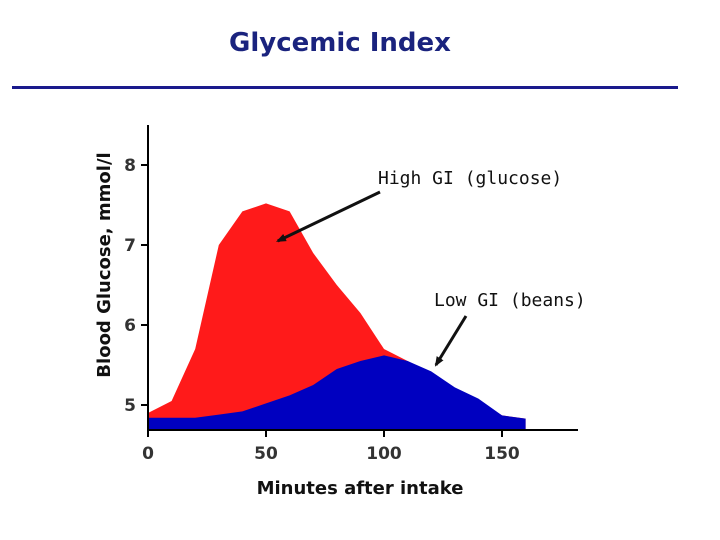 This screenshot has height=540, width=720. Describe the element at coordinates (340, 43) in the screenshot. I see `slide-title: Glycemic Index` at that location.